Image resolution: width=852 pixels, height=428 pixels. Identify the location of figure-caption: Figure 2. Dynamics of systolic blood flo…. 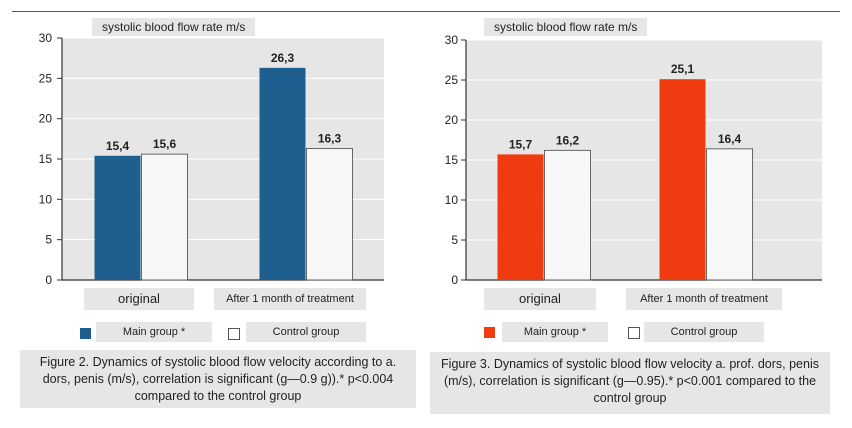
(218, 379).